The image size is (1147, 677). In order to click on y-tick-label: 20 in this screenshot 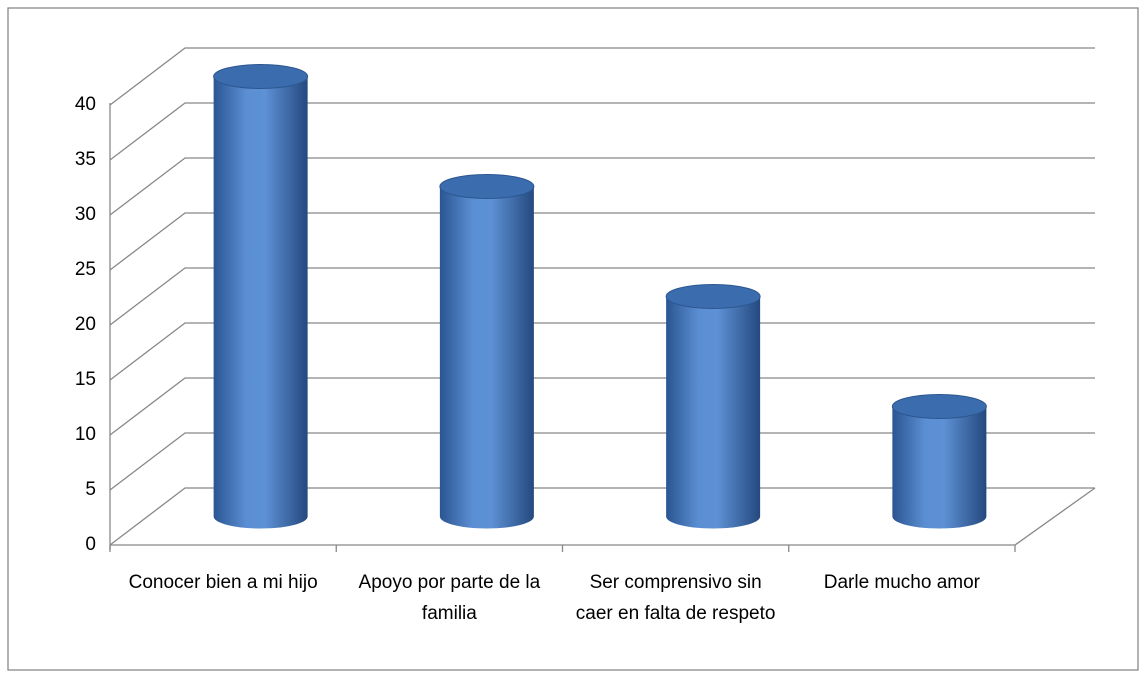, I will do `click(85, 324)`.